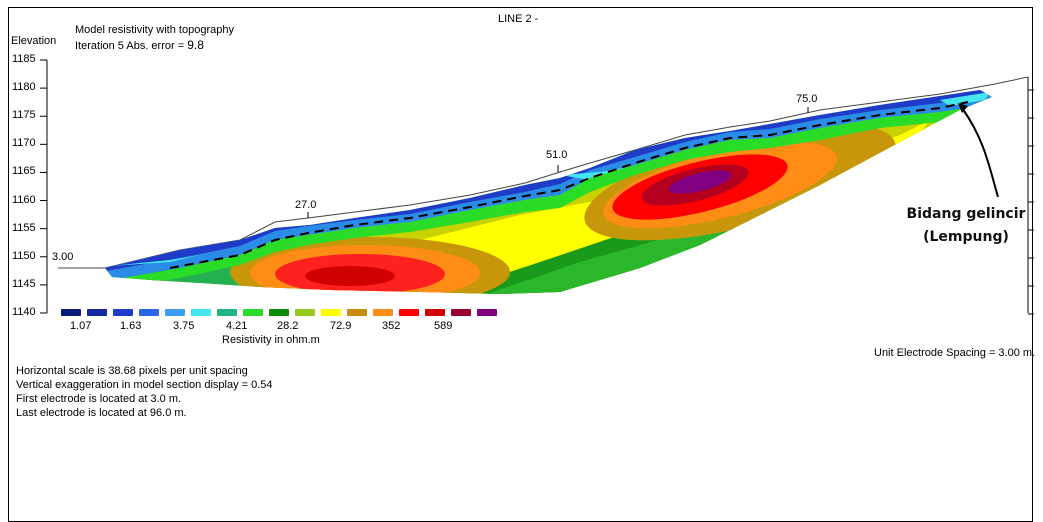  Describe the element at coordinates (101, 413) in the screenshot. I see `info-line: Last electrode is located at 96.0 m.` at that location.